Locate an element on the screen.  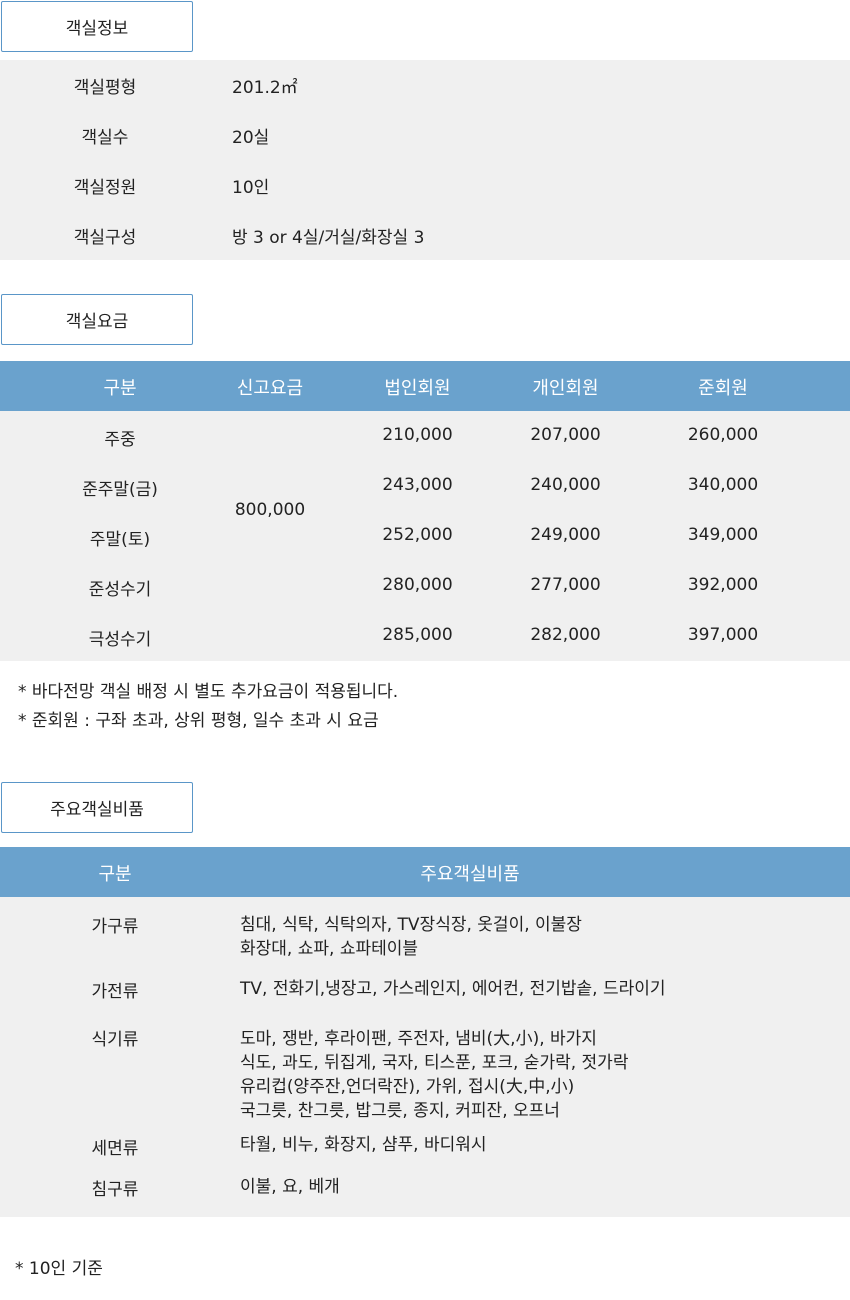
amenity-category: 가전류 is located at coordinates (115, 992).